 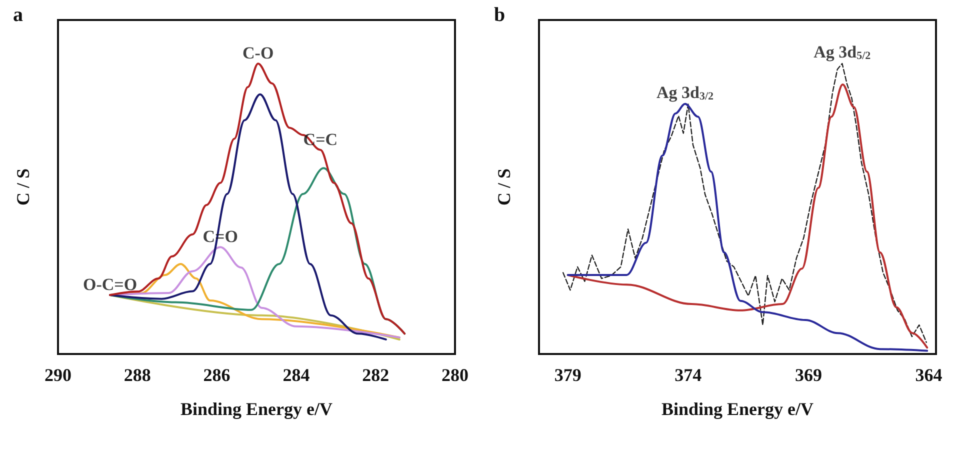 I want to click on x-tick-label: 374, so click(x=688, y=375).